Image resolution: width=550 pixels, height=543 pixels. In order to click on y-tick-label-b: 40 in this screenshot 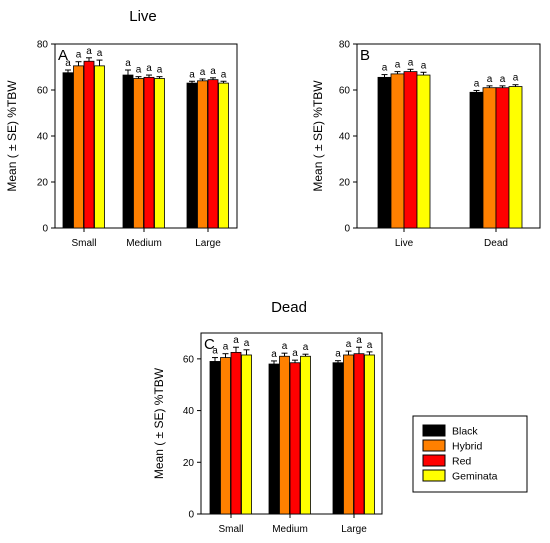, I will do `click(345, 137)`.